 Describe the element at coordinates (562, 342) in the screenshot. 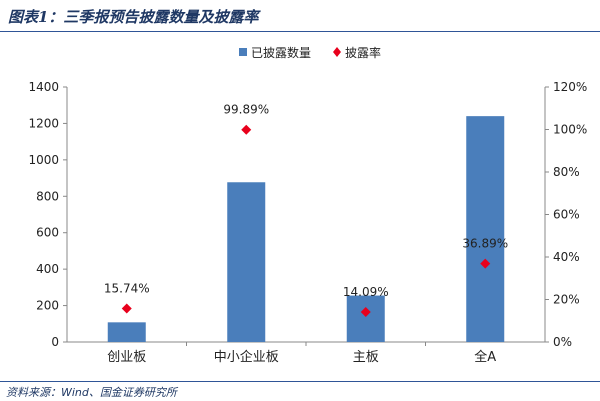

I see `y-right-tick-label: 0%` at that location.